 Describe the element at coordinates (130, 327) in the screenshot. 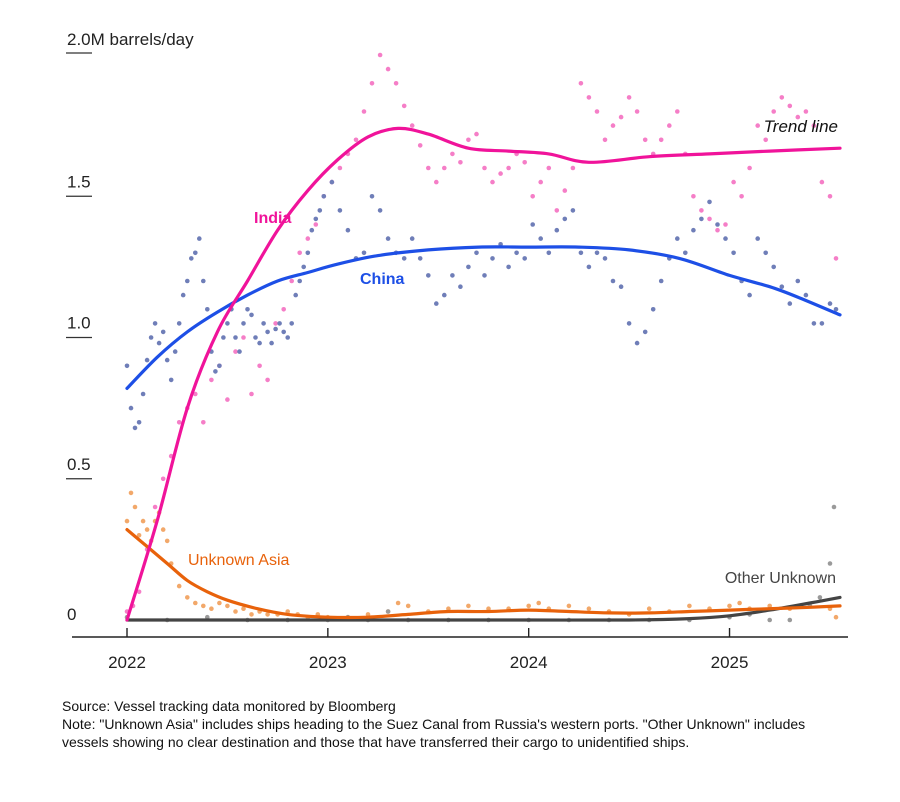

I see `y-axis: 2.0M barrels/day 0 0.5 1.0 1.5` at that location.